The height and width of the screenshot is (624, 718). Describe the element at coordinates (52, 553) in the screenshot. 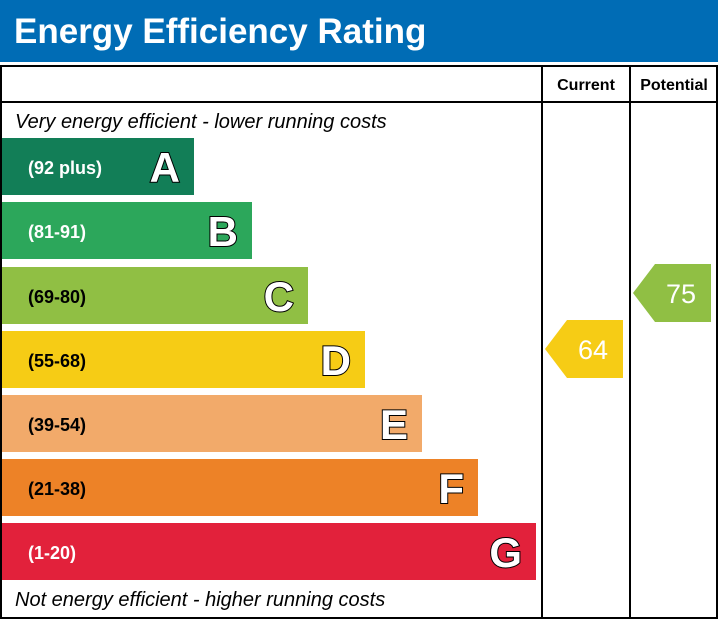

I see `band-range-g: (1-20)` at that location.